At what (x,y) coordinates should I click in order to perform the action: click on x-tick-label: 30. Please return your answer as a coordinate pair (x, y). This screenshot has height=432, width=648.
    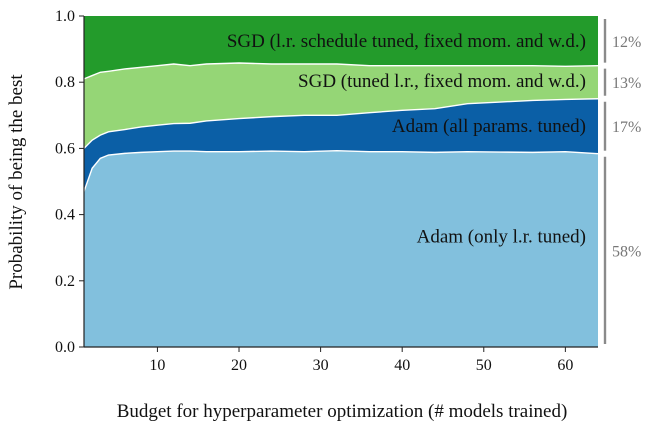
    Looking at the image, I should click on (321, 365).